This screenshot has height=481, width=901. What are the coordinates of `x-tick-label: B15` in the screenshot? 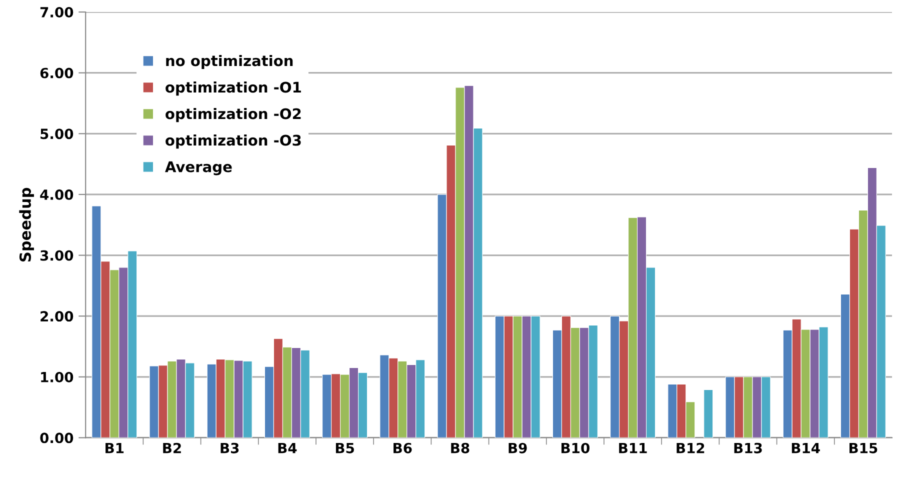 It's located at (864, 448).